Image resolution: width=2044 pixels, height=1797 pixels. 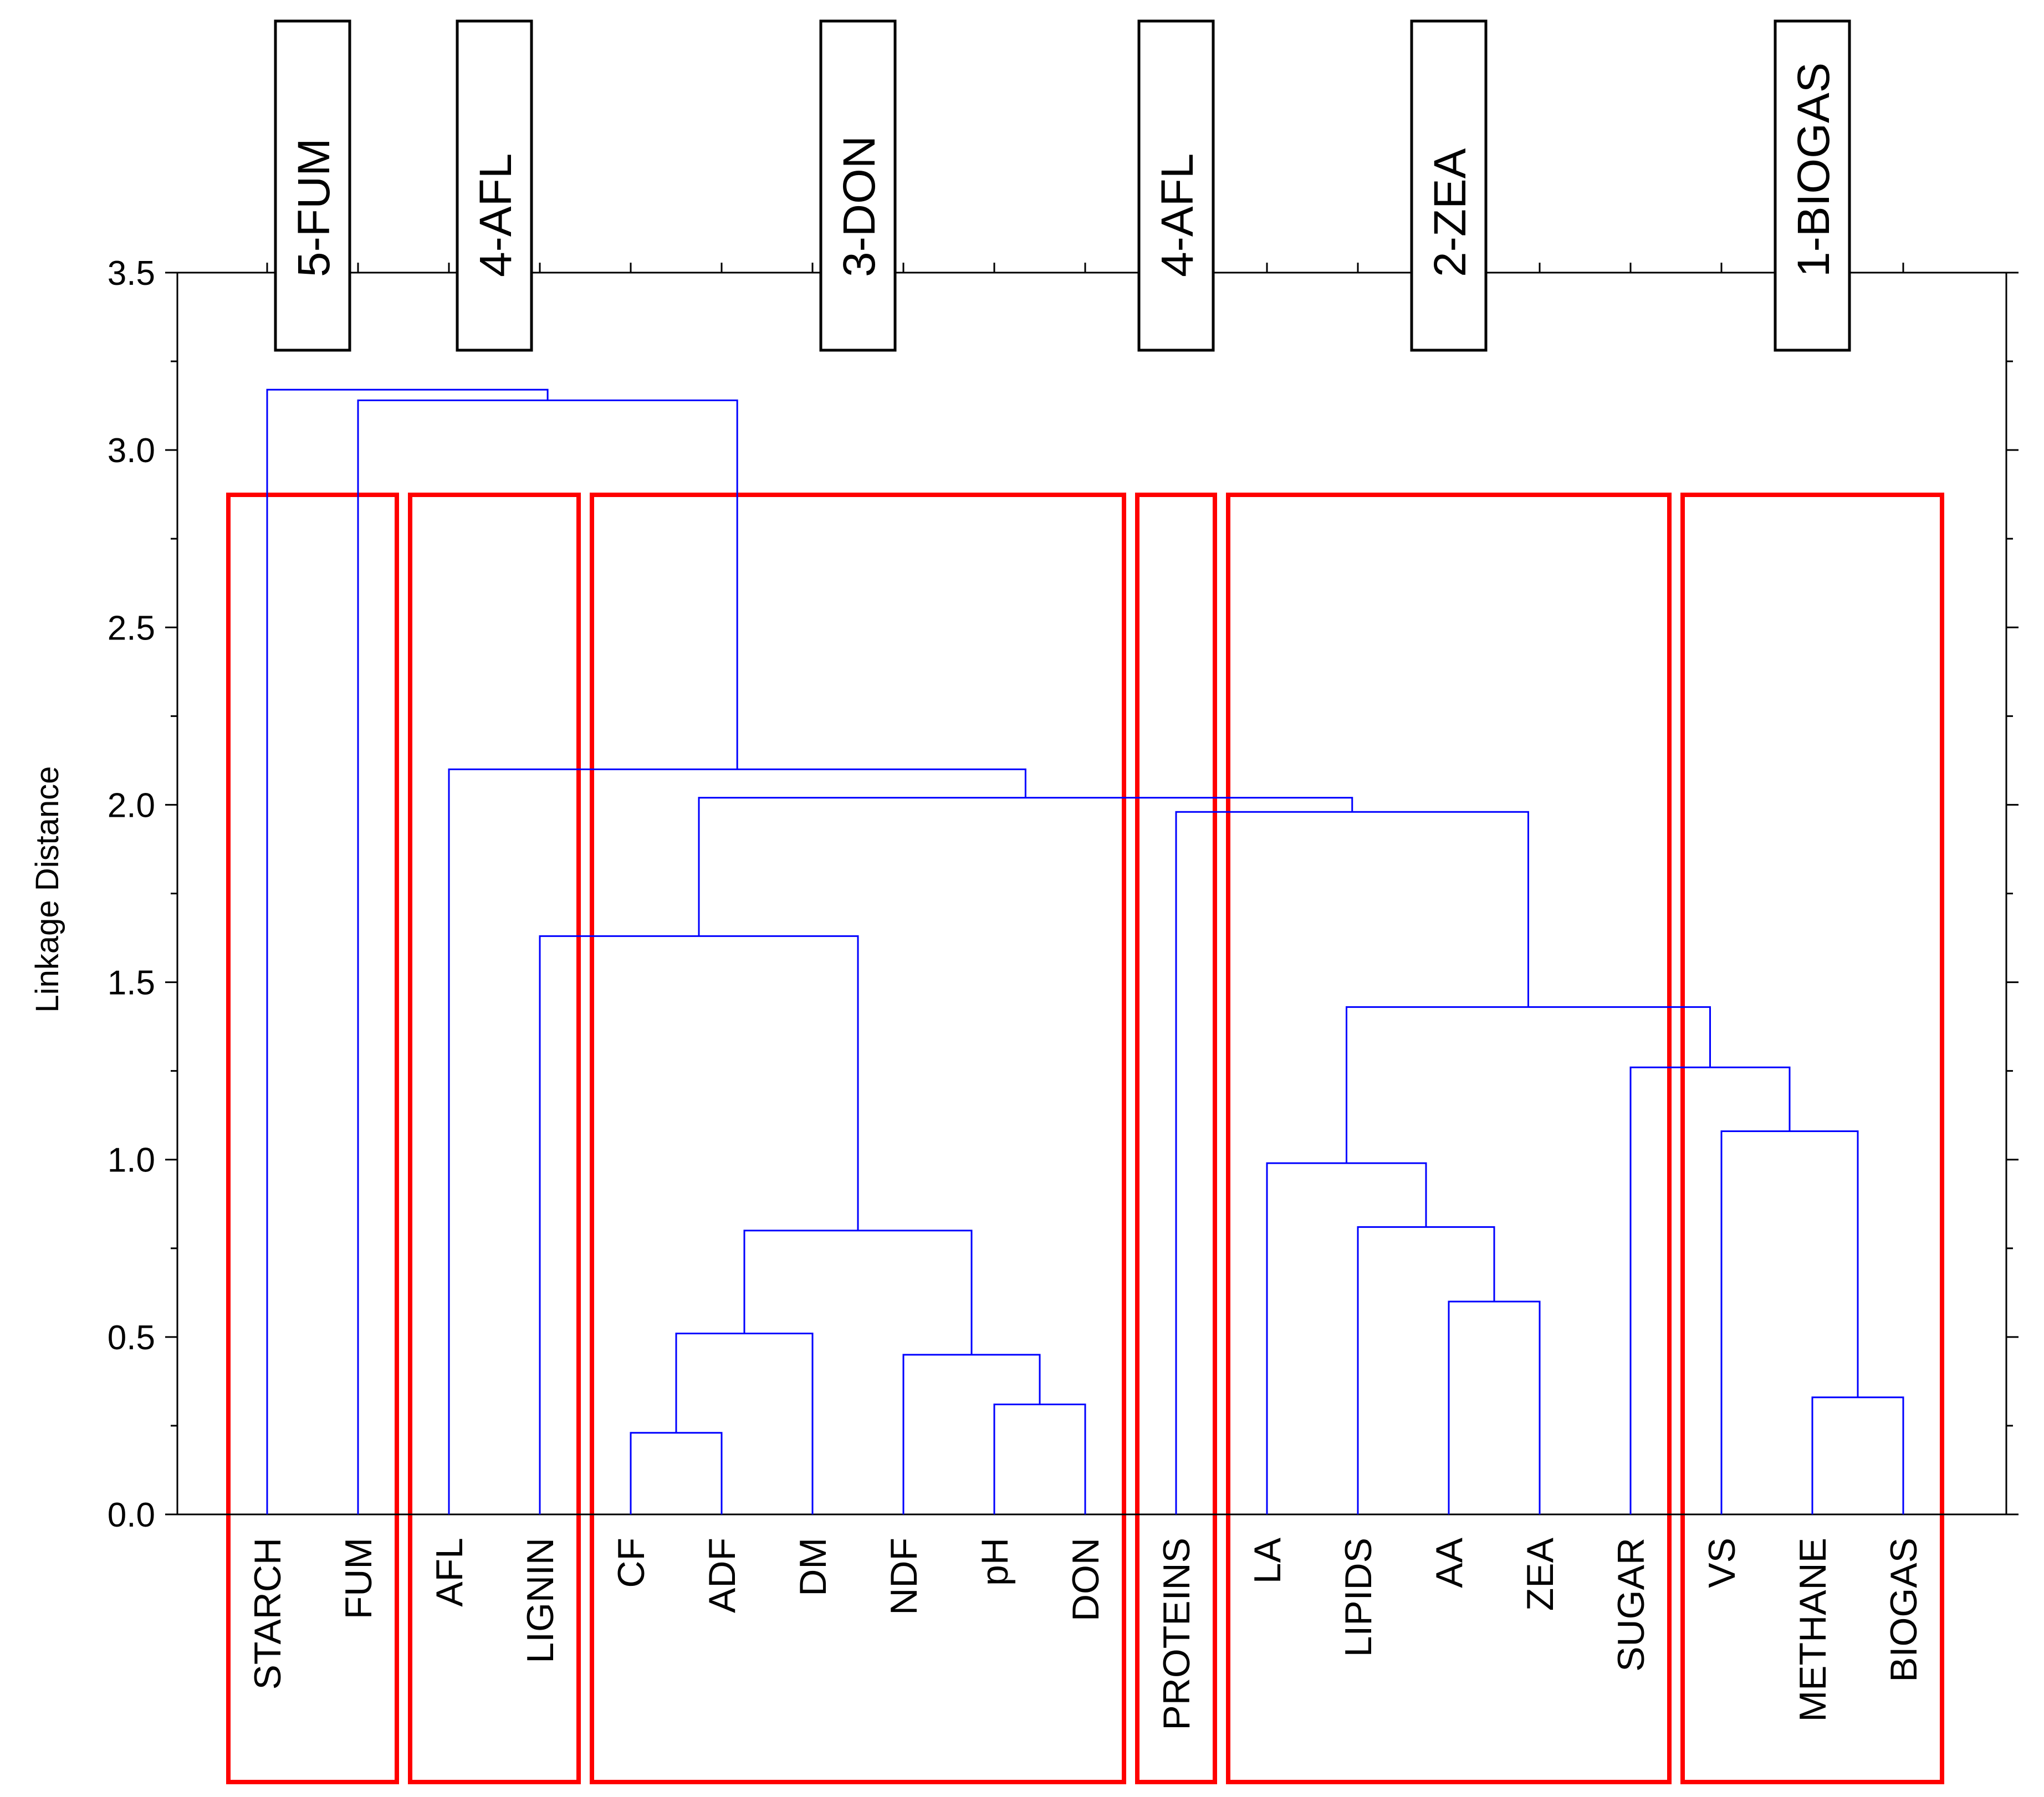 What do you see at coordinates (1086, 1579) in the screenshot?
I see `leaf-label: DON` at bounding box center [1086, 1579].